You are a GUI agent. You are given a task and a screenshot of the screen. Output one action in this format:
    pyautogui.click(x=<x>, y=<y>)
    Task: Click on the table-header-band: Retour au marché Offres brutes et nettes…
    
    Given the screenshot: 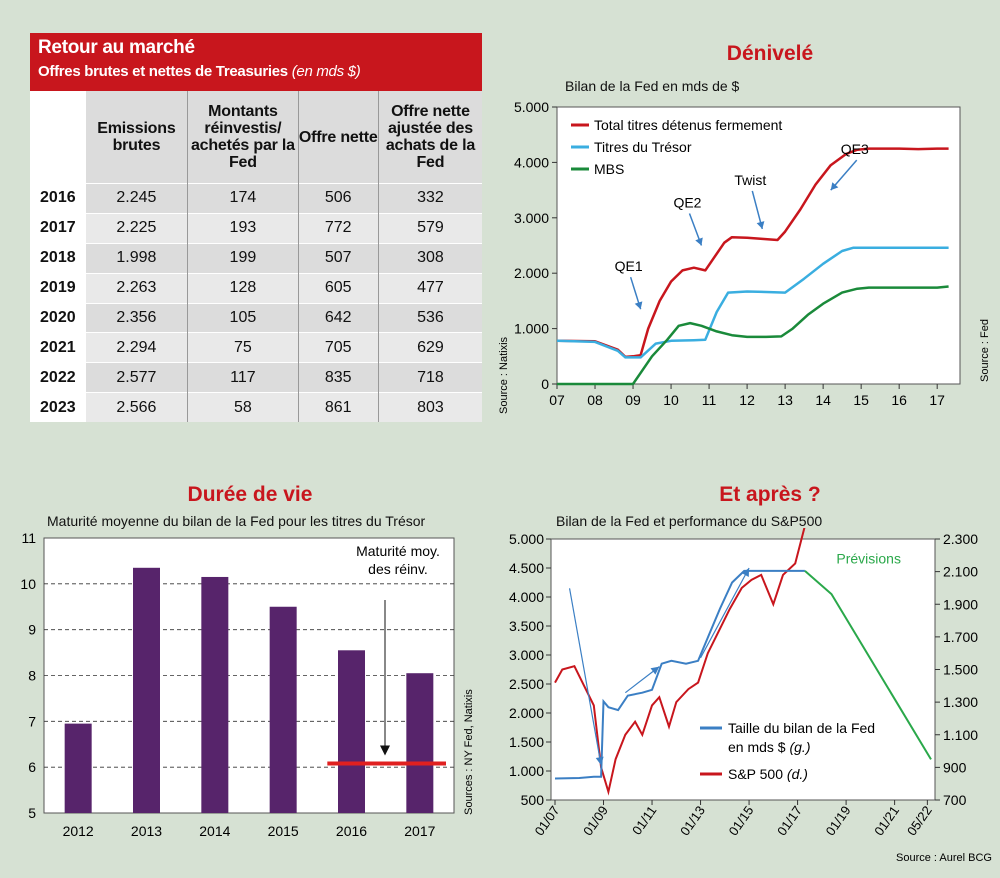 What is the action you would take?
    pyautogui.click(x=256, y=62)
    